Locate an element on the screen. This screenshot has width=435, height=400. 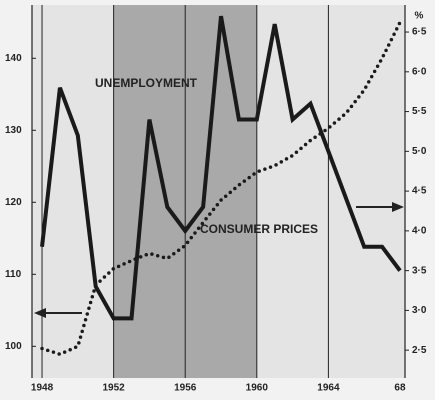
y-tick-label: 120 is located at coordinates (13, 202).